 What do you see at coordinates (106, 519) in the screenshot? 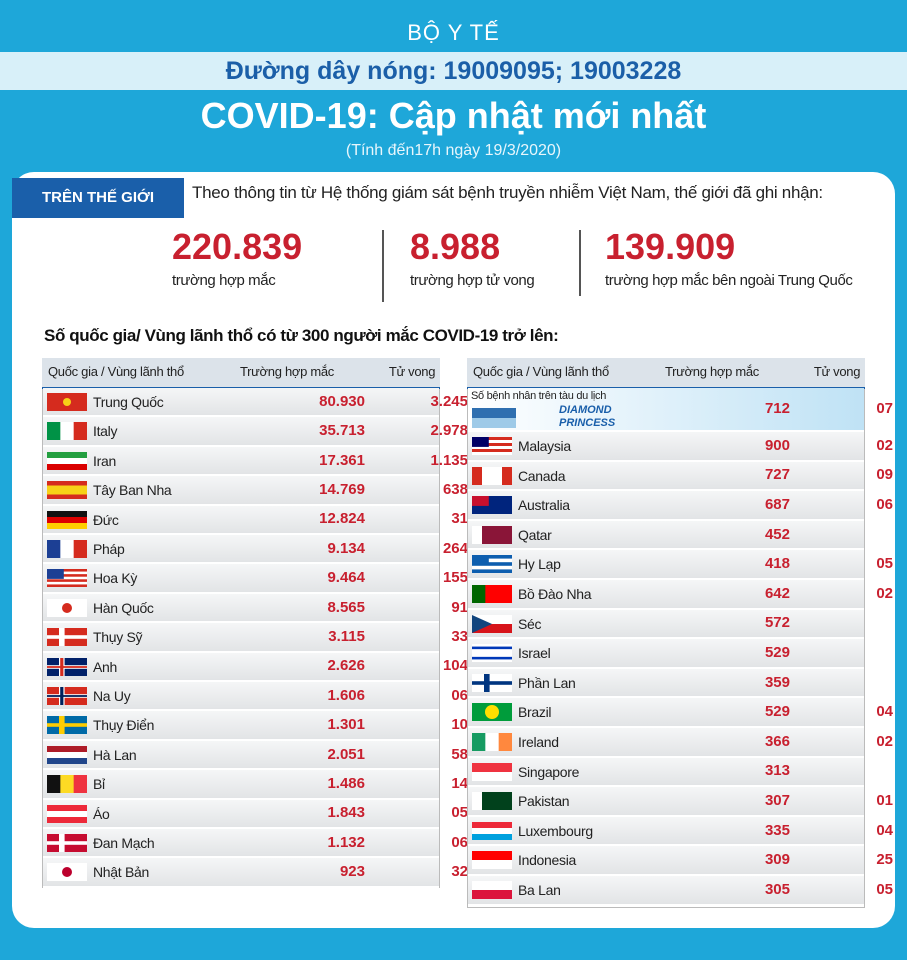
I see `country: Đức` at bounding box center [106, 519].